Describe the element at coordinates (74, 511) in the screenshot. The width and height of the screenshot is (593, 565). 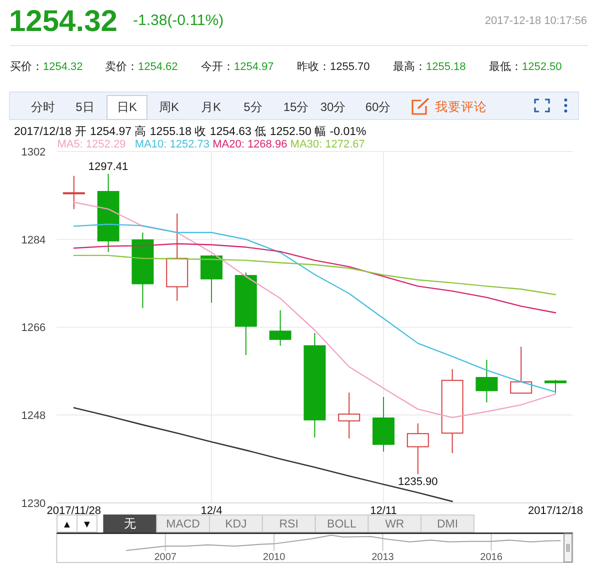
I see `x-tick-label: 2017/11/28` at that location.